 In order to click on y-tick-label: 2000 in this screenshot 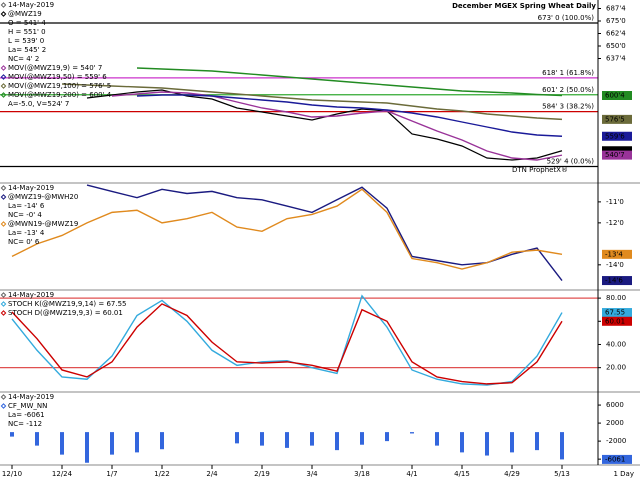, I will do `click(615, 423)`.